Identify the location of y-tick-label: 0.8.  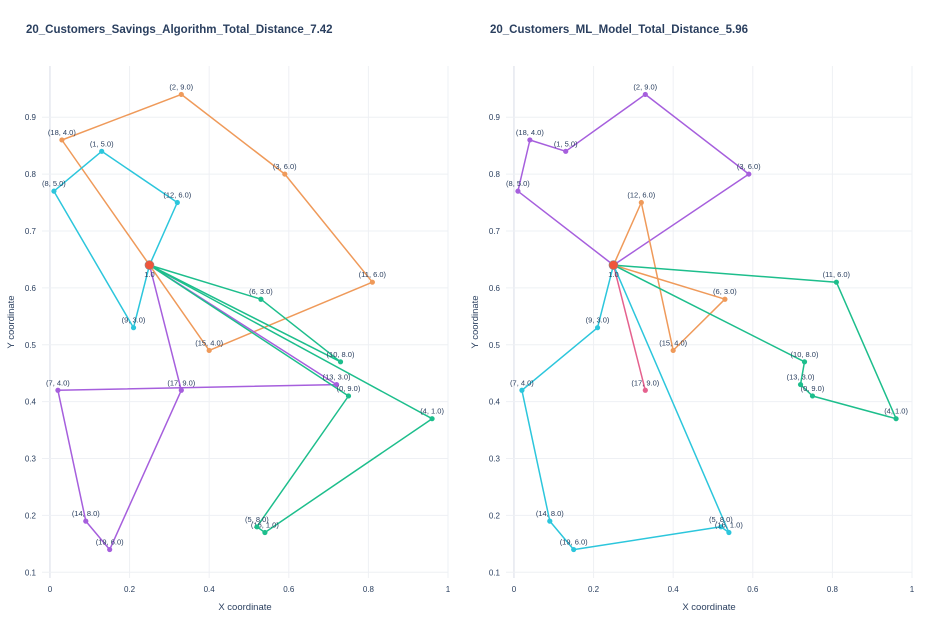
(31, 174).